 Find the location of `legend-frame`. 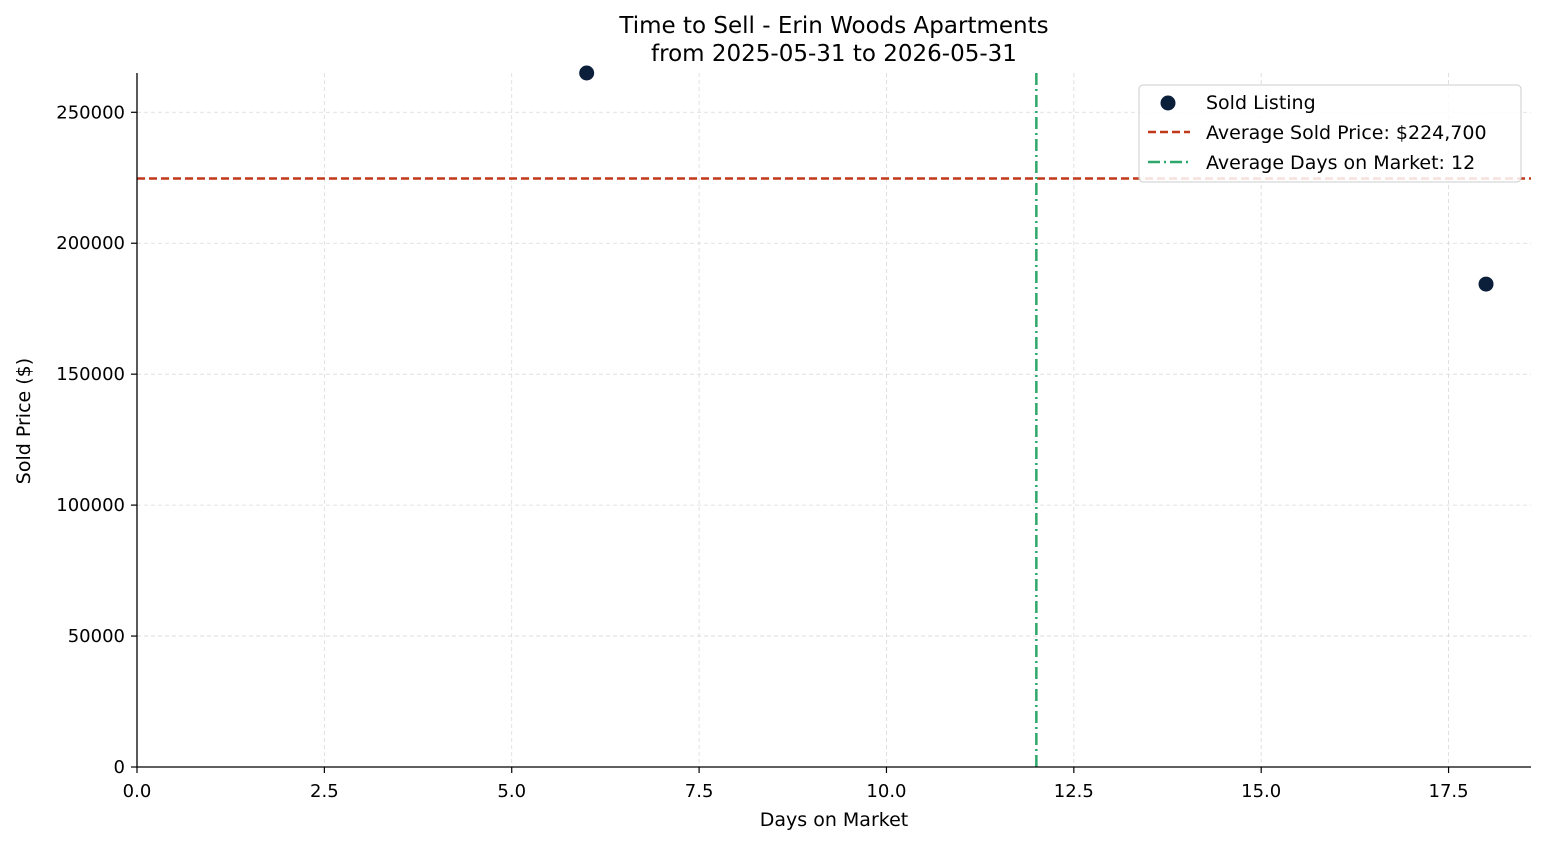

legend-frame is located at coordinates (1330, 133).